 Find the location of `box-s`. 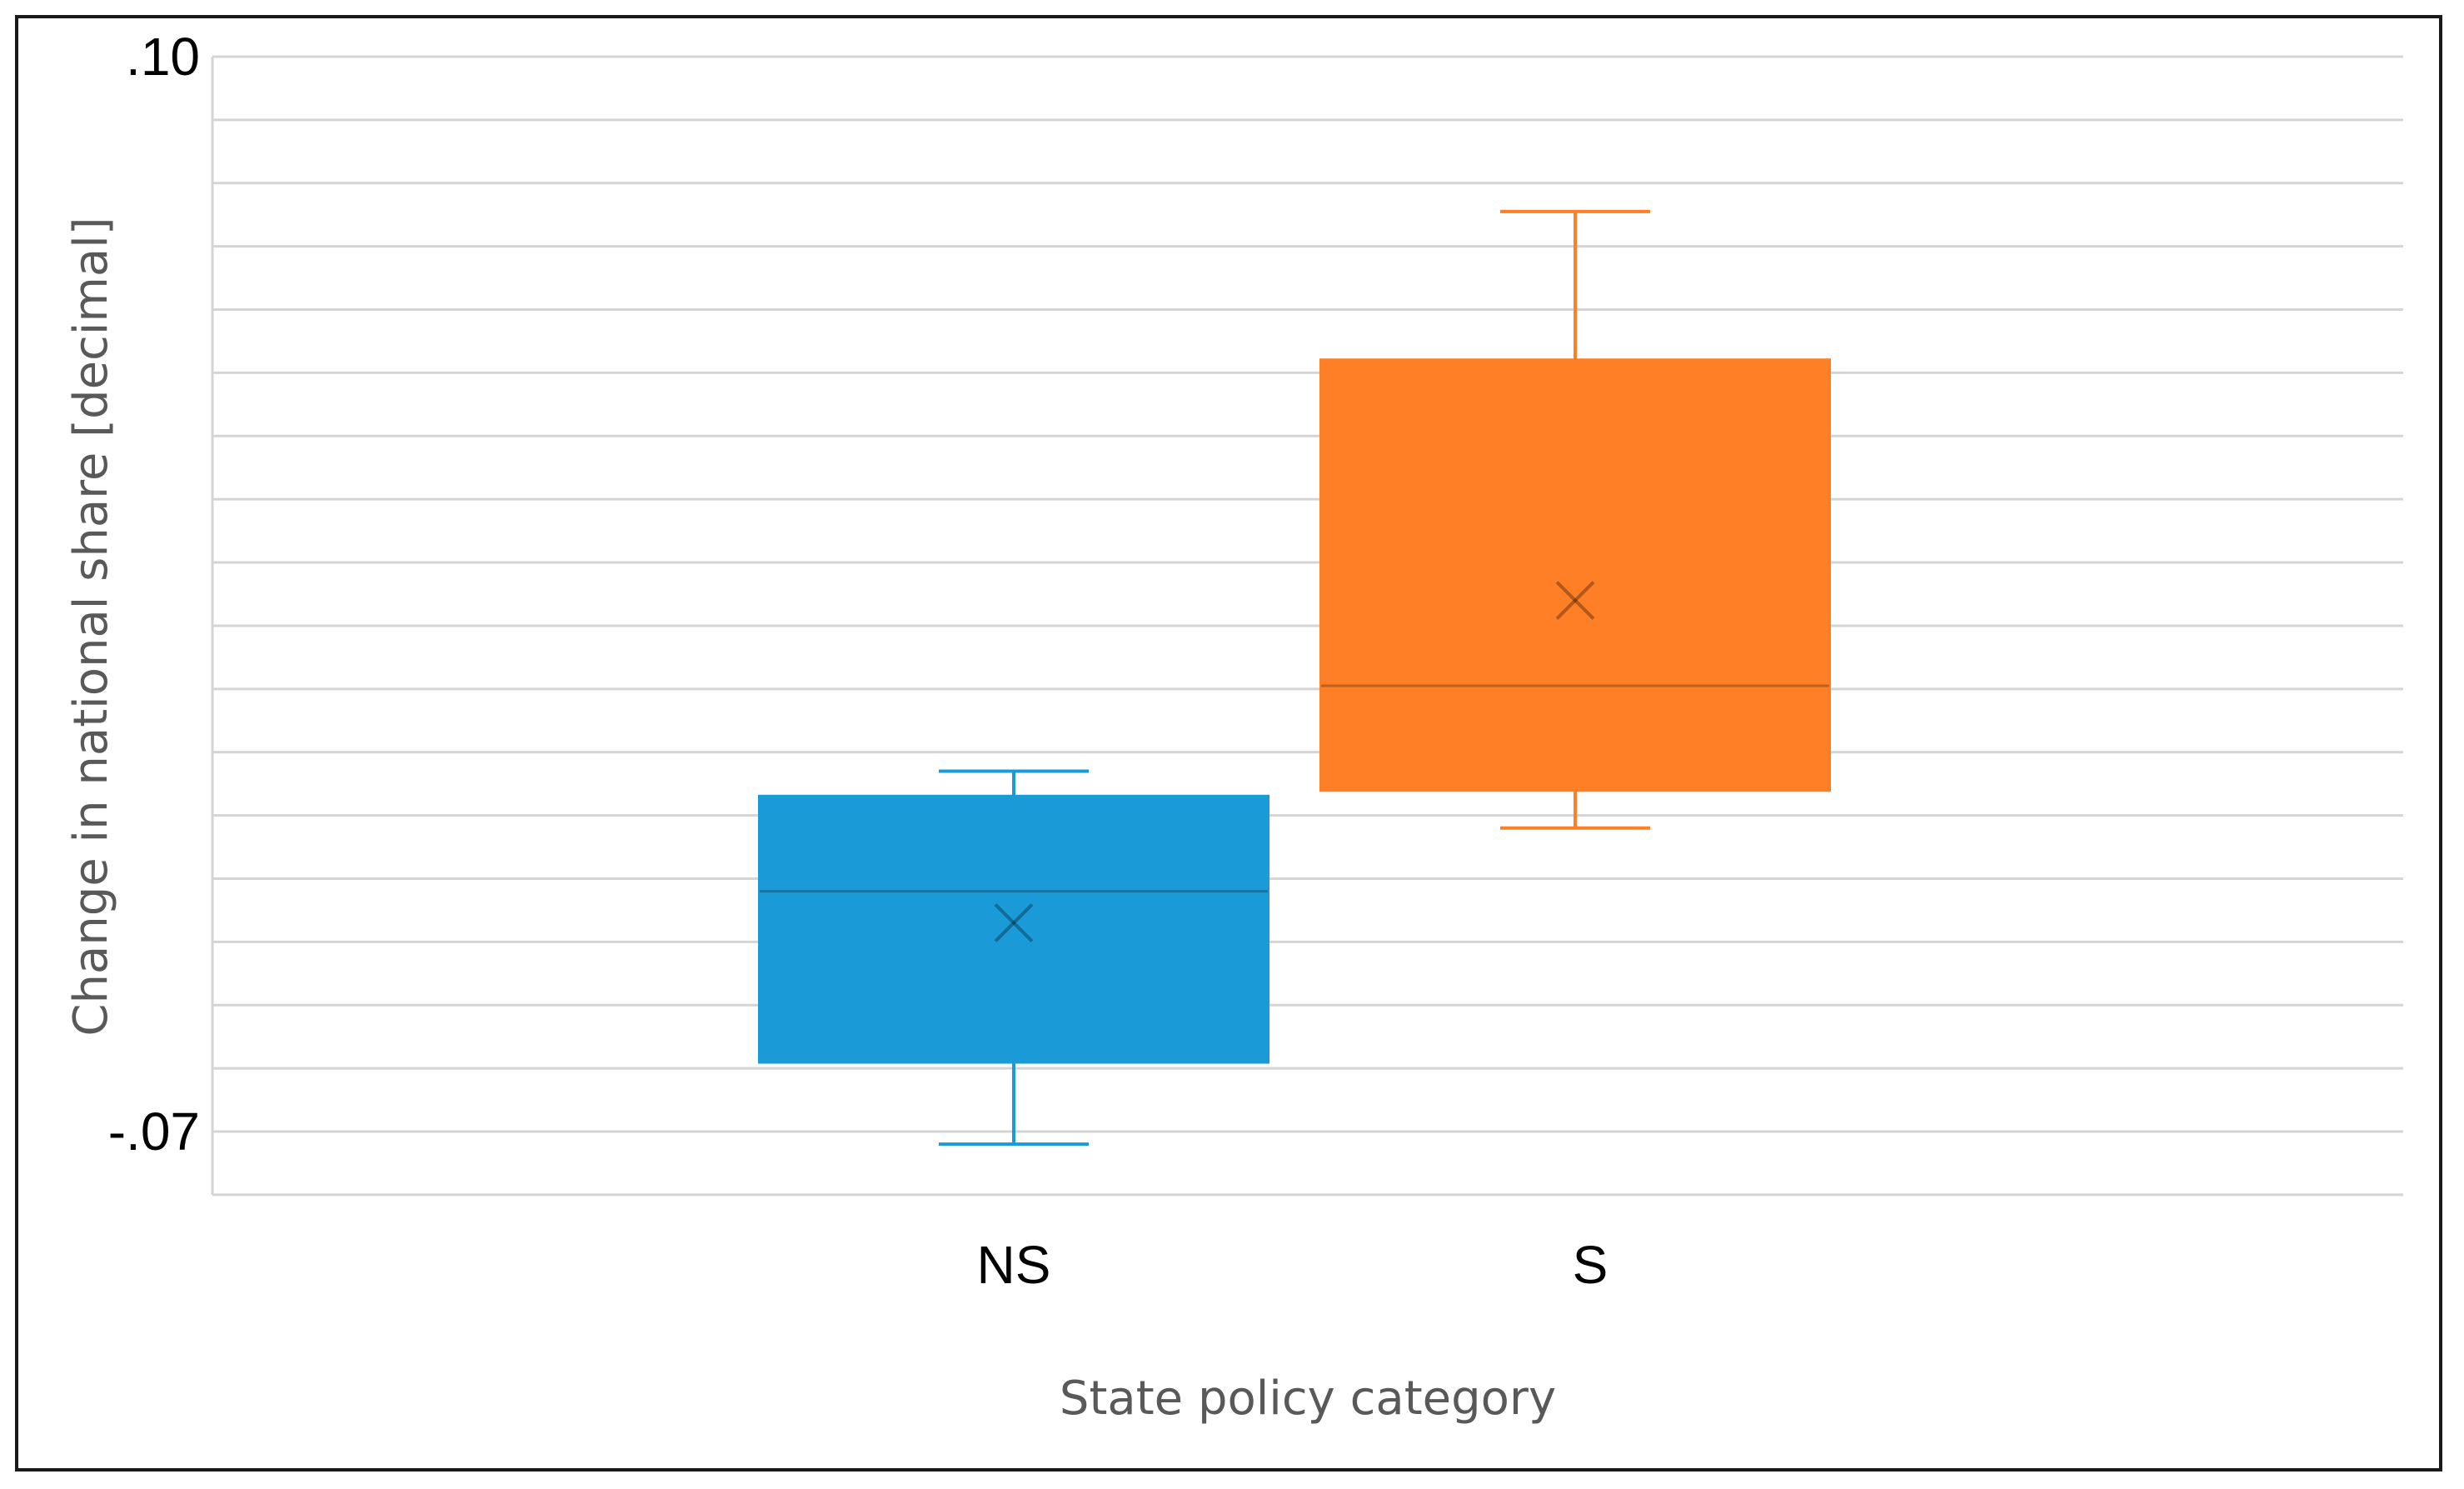

box-s is located at coordinates (1575, 519).